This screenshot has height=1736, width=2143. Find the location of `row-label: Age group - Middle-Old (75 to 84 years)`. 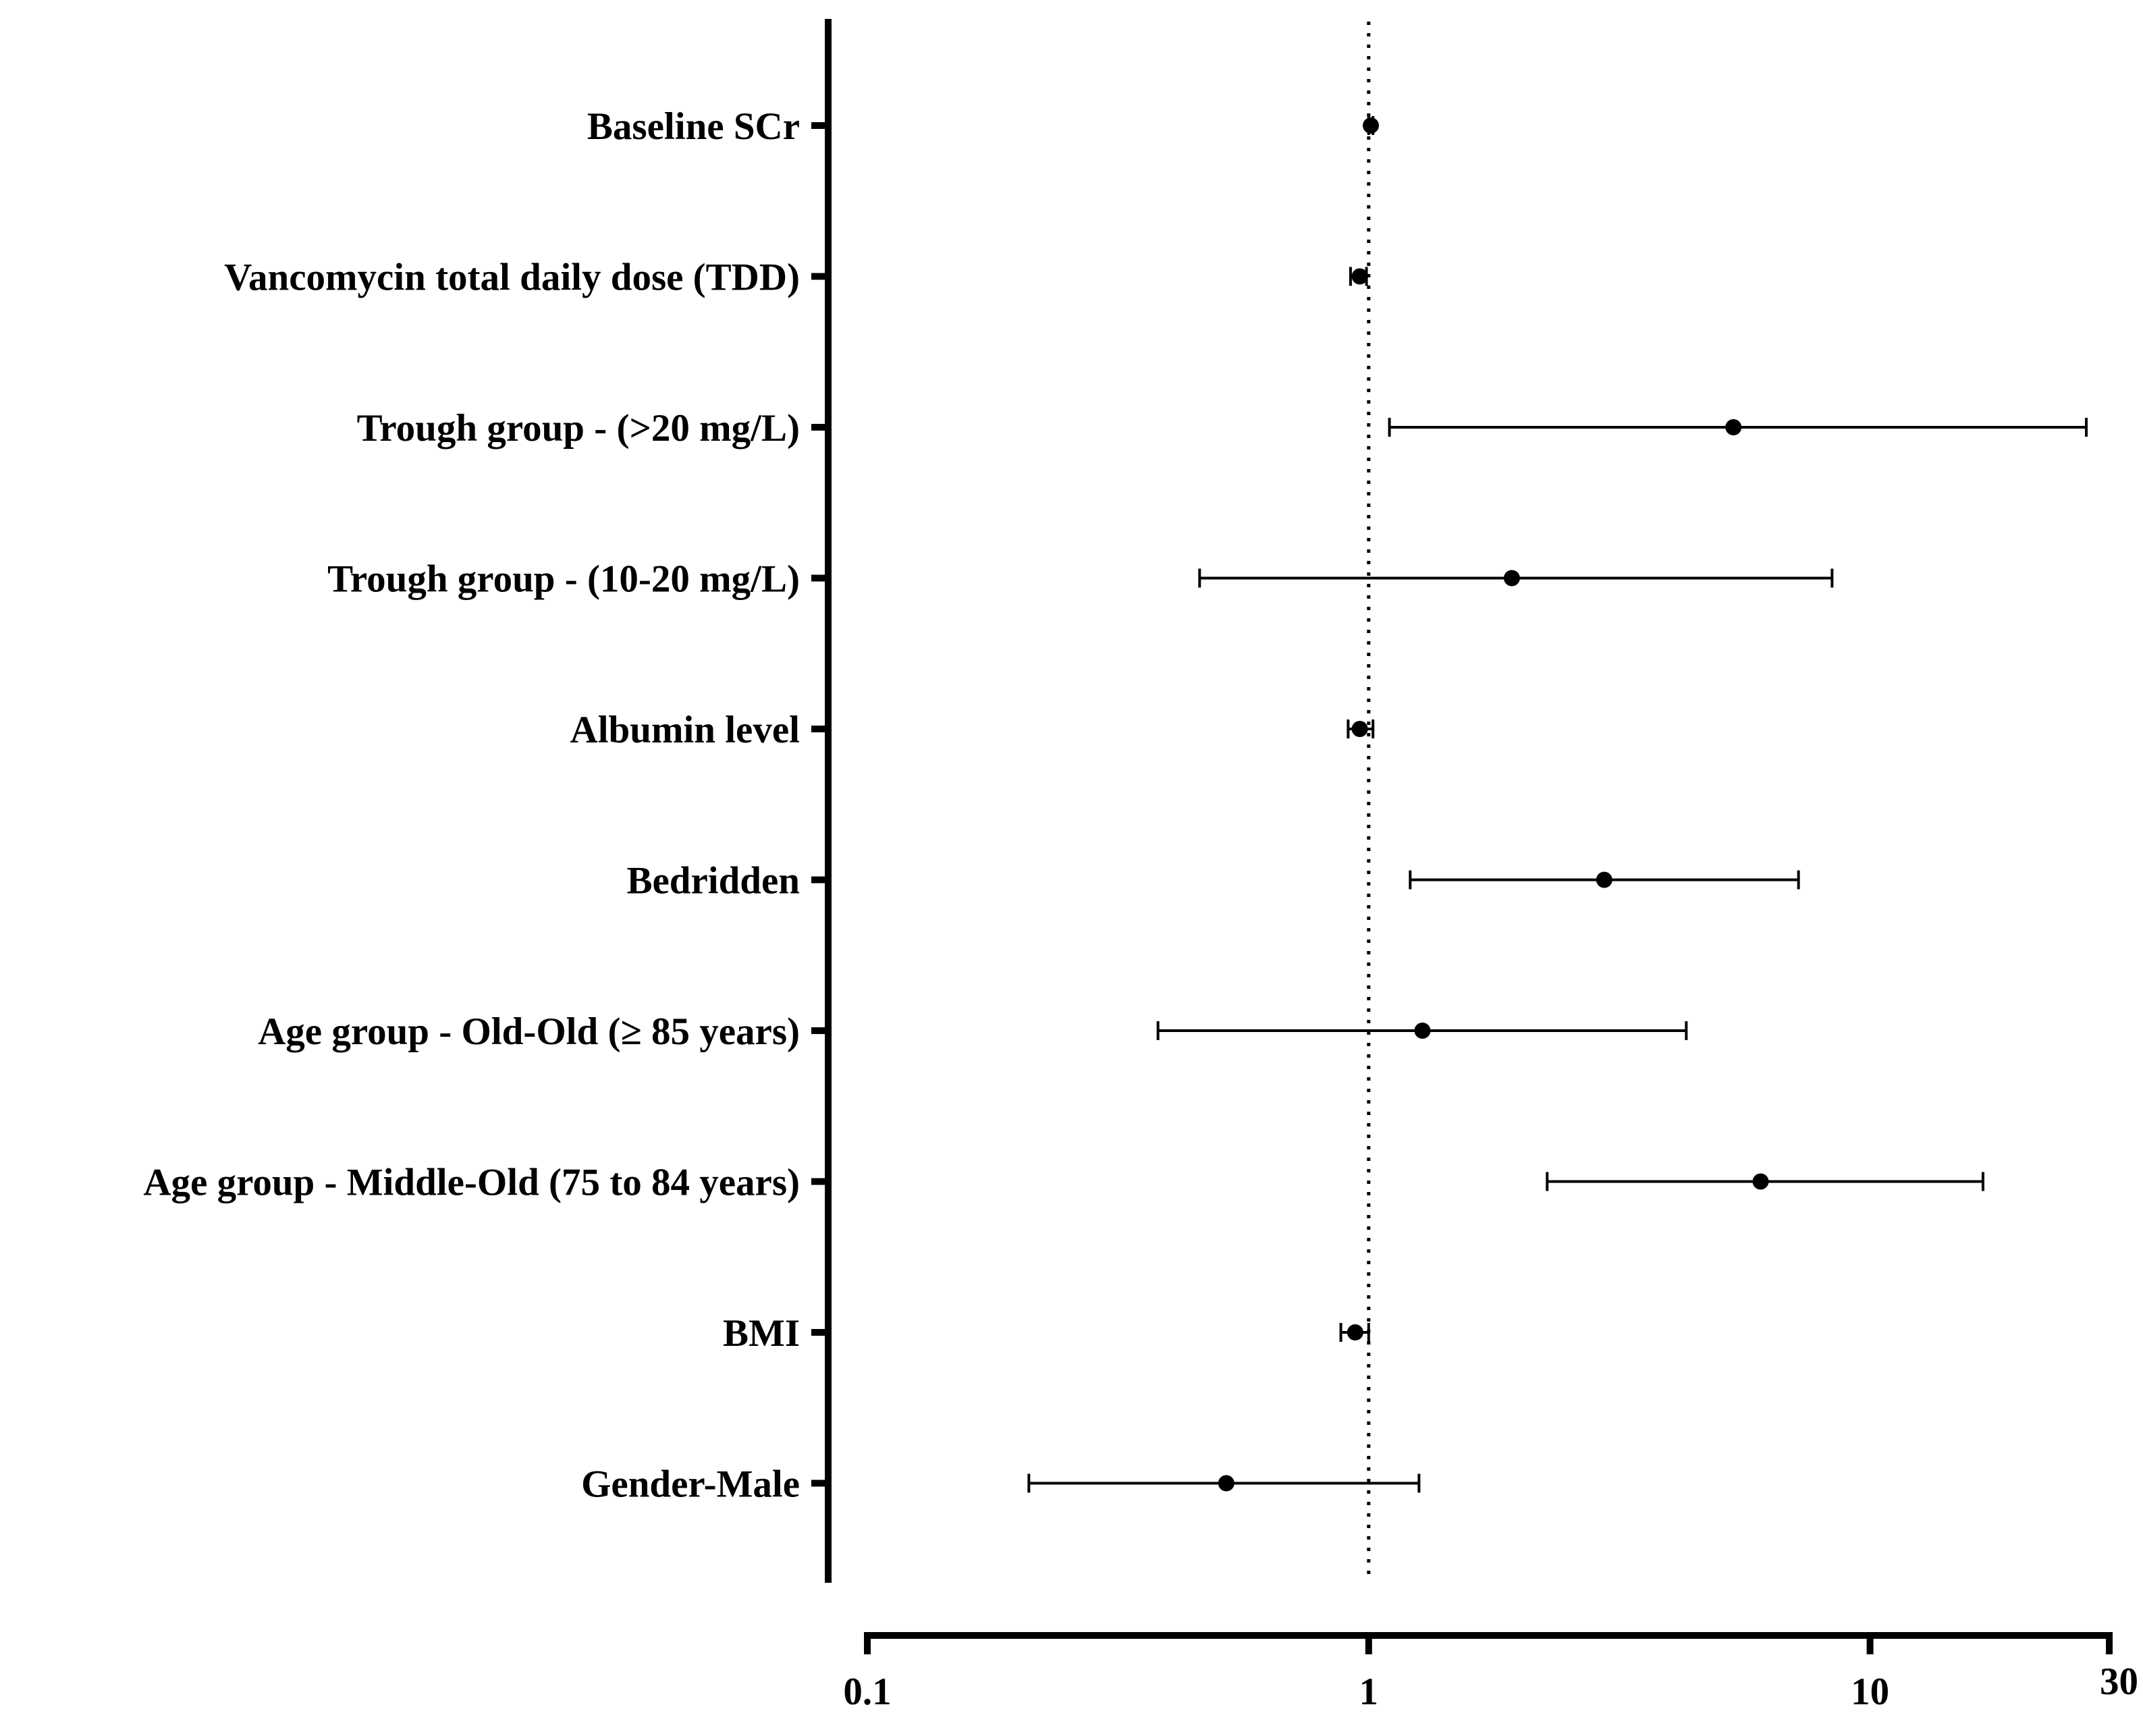

row-label: Age group - Middle-Old (75 to 84 years) is located at coordinates (471, 1183).